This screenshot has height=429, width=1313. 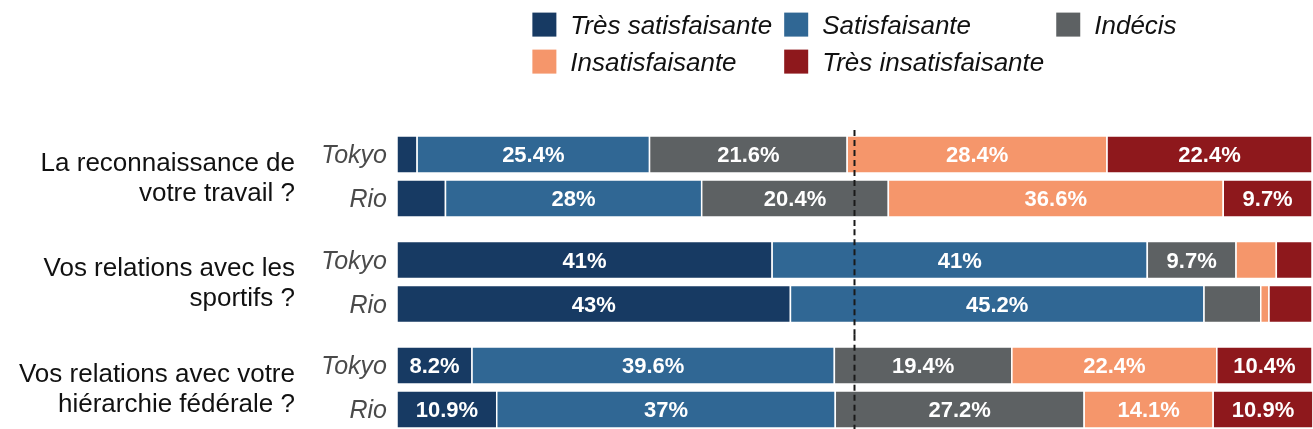 I want to click on data-label: 8.2%, so click(x=434, y=366).